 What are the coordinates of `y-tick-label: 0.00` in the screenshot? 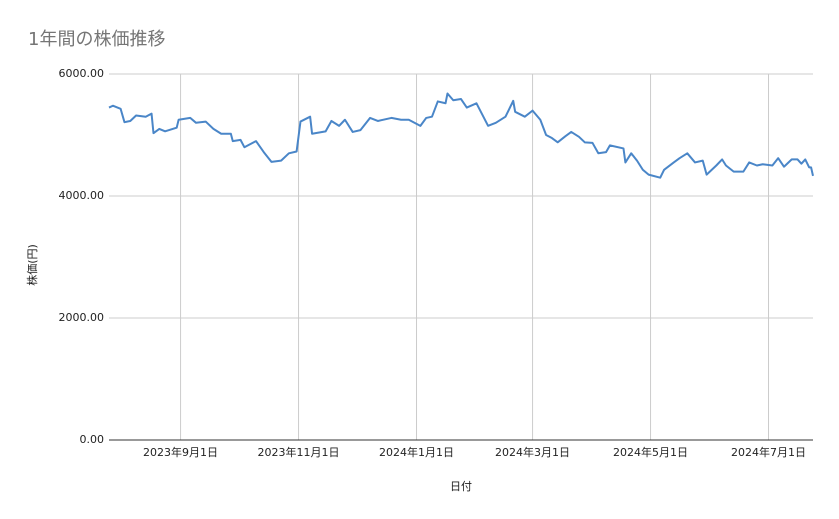 It's located at (92, 439).